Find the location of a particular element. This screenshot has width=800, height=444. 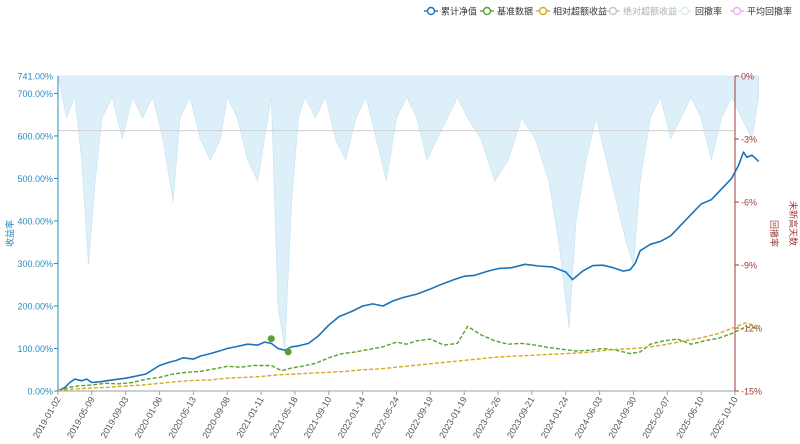

y-right-tick-label: -15% is located at coordinates (751, 392).